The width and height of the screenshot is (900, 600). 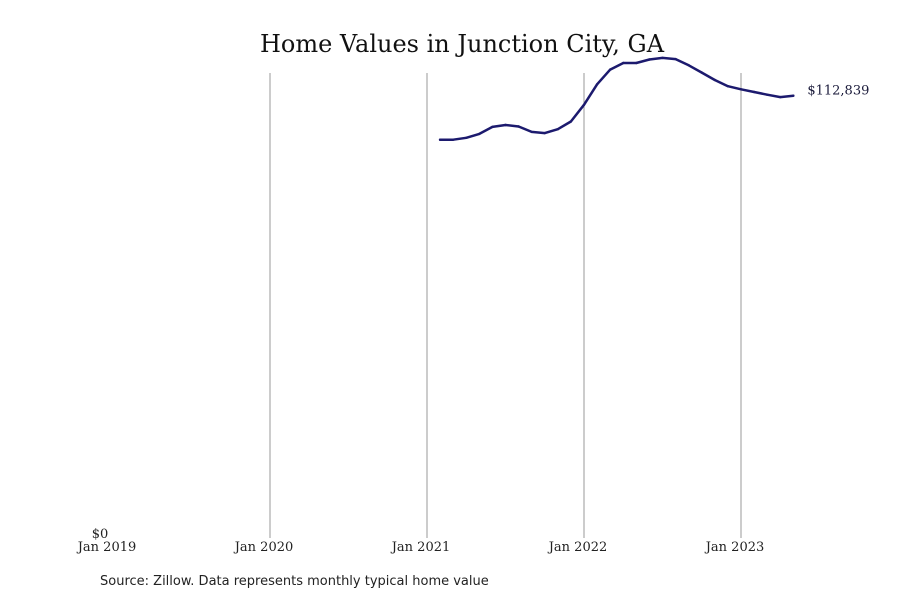 I want to click on x-tick-label: Jan 2023, so click(x=734, y=547).